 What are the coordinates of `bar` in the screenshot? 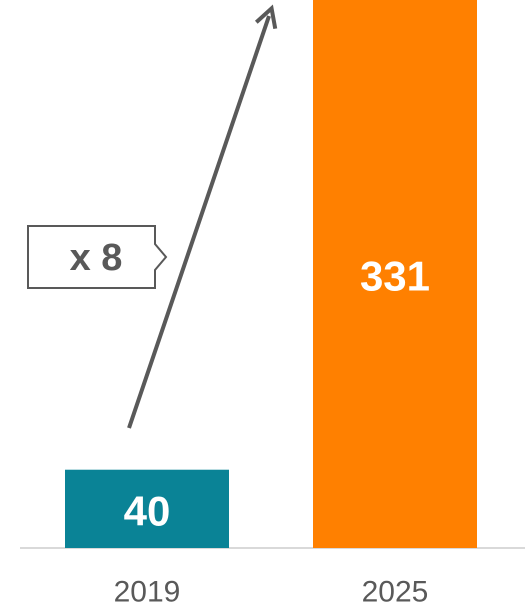 It's located at (147, 508).